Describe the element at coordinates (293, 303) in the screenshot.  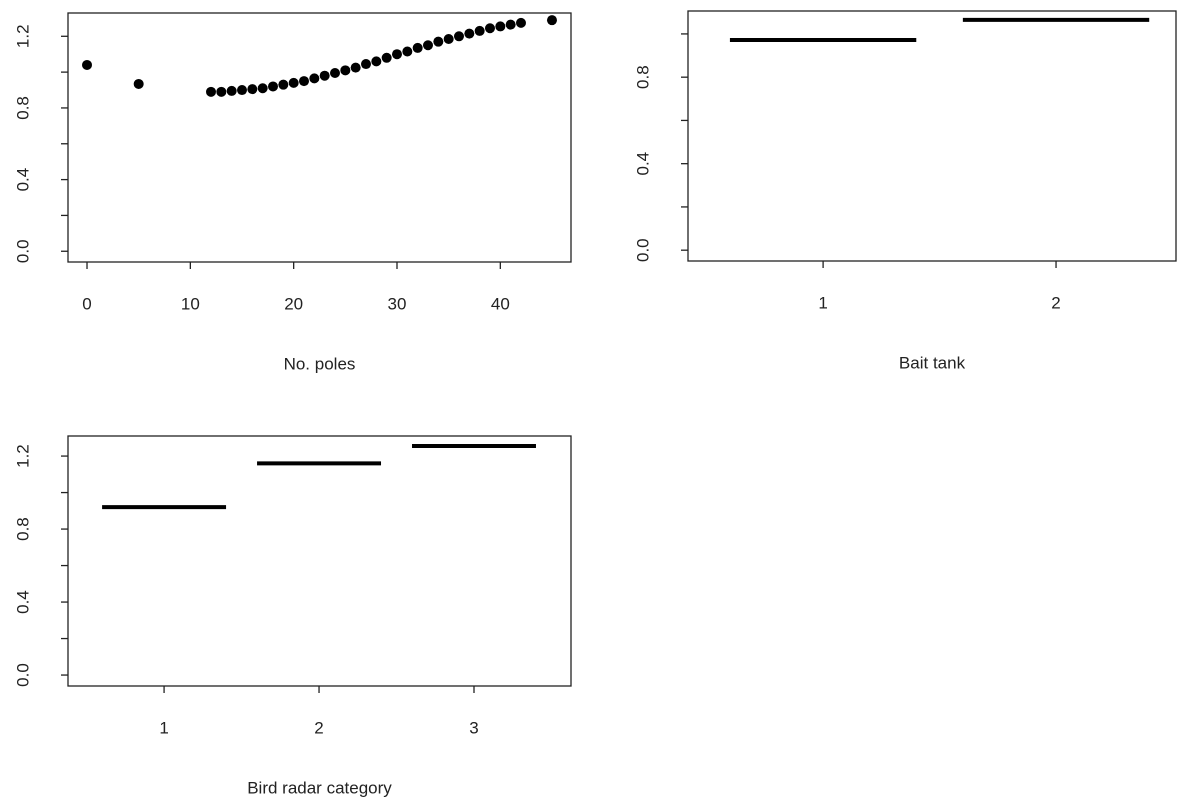
I see `x-tick-label: 20` at that location.